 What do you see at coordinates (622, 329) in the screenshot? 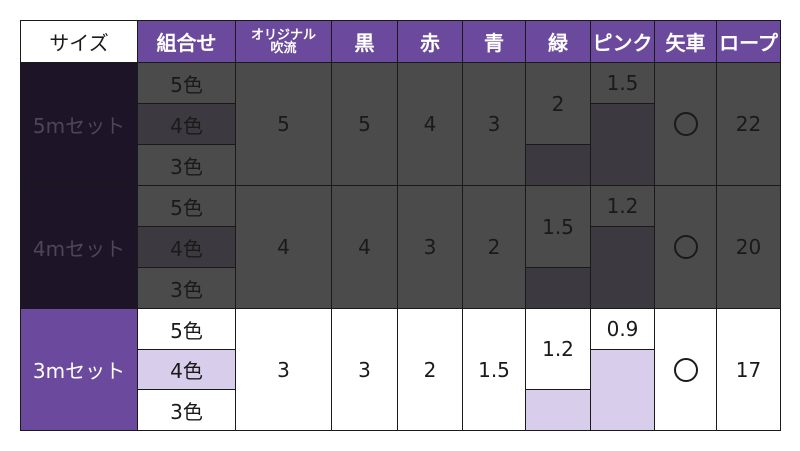
I see `count-pink: 0.9` at bounding box center [622, 329].